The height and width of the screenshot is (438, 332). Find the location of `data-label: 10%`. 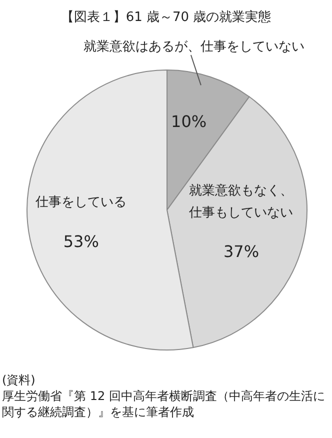

data-label: 10% is located at coordinates (189, 121).